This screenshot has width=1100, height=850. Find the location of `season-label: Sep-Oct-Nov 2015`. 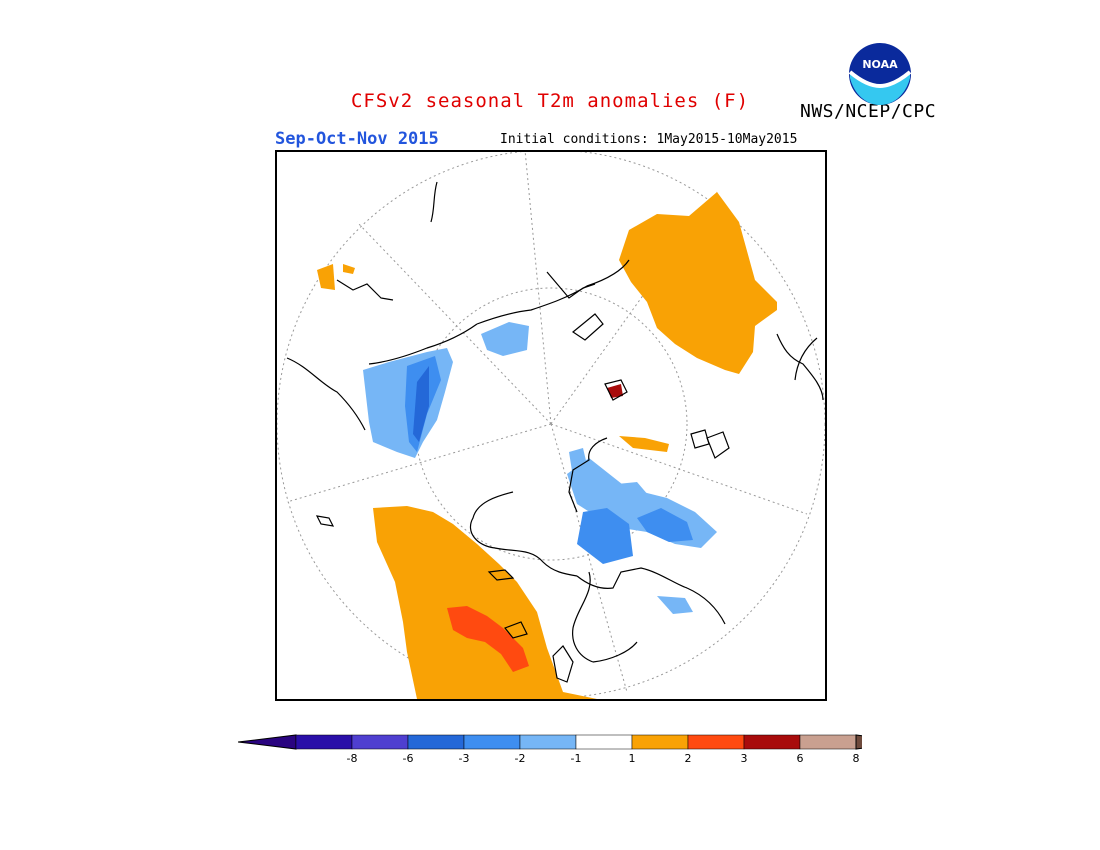

season-label: Sep-Oct-Nov 2015 is located at coordinates (357, 139).